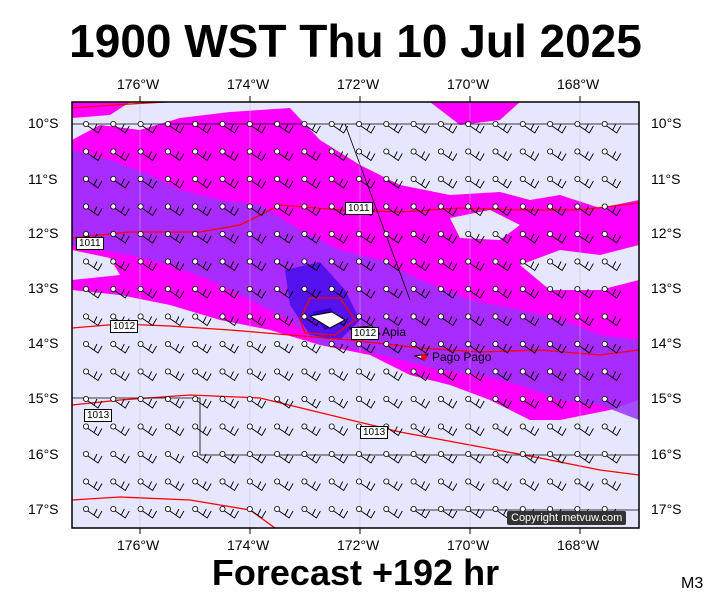 This screenshot has height=600, width=711. What do you see at coordinates (358, 545) in the screenshot?
I see `lon-label-bottom-3: 172°W` at bounding box center [358, 545].